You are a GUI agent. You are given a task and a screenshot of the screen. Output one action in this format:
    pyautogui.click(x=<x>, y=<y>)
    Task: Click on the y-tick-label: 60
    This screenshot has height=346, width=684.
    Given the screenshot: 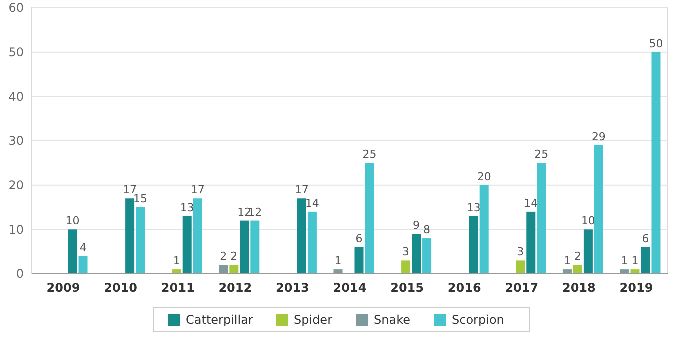 What is the action you would take?
    pyautogui.click(x=16, y=8)
    